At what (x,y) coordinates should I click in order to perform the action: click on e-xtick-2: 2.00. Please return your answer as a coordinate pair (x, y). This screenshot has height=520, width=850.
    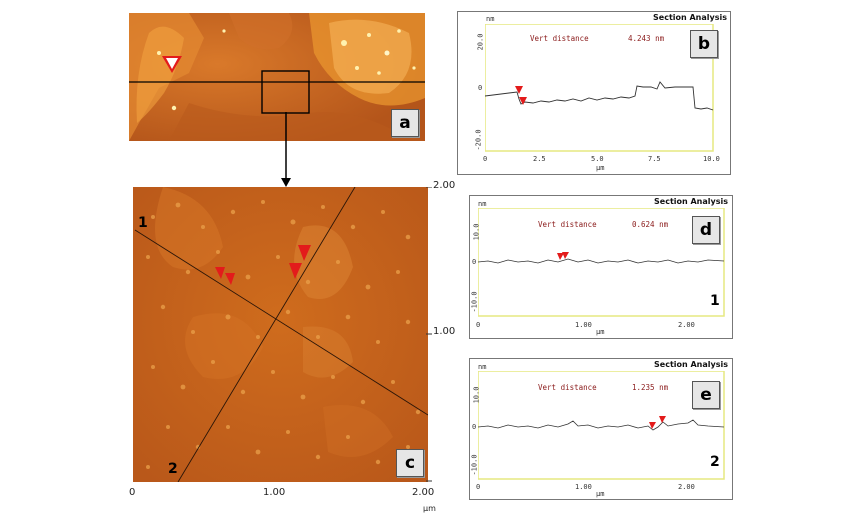
    Looking at the image, I should click on (686, 487).